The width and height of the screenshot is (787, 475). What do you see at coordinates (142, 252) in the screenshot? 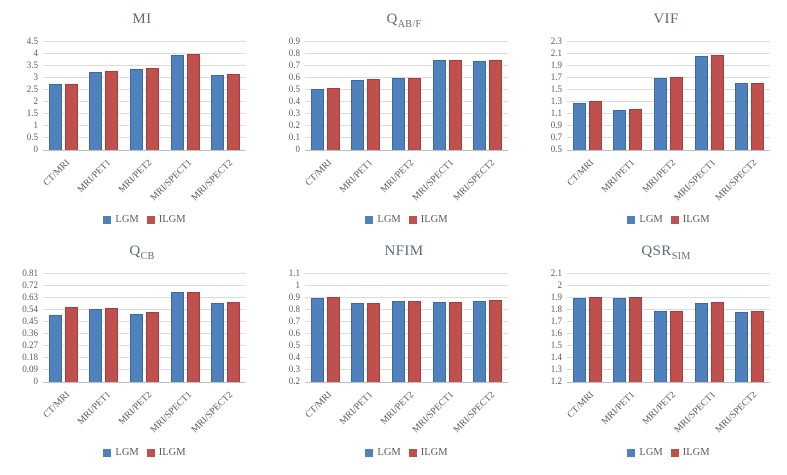
I see `chart-title: QCB` at bounding box center [142, 252].